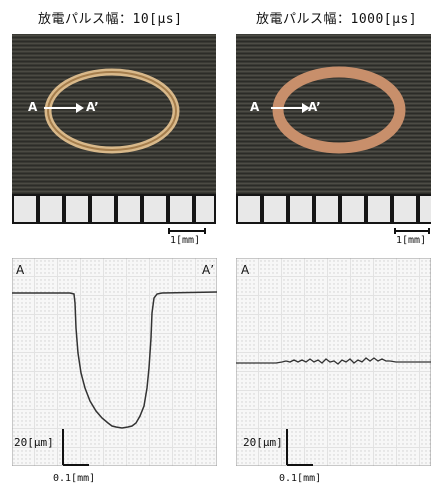 This screenshot has width=431, height=486. What do you see at coordinates (339, 110) in the screenshot?
I see `electrode-ring-right` at bounding box center [339, 110].